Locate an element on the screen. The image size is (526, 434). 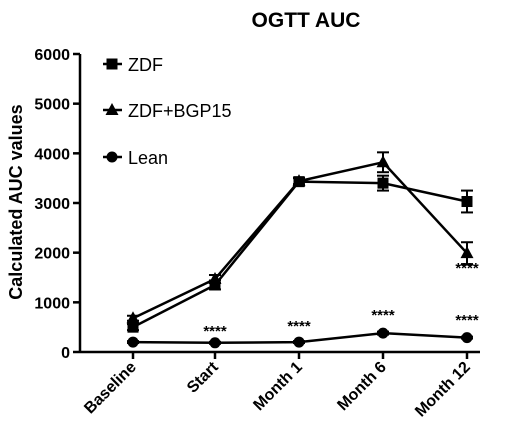
y-tick-label: 3000 is located at coordinates (52, 204).